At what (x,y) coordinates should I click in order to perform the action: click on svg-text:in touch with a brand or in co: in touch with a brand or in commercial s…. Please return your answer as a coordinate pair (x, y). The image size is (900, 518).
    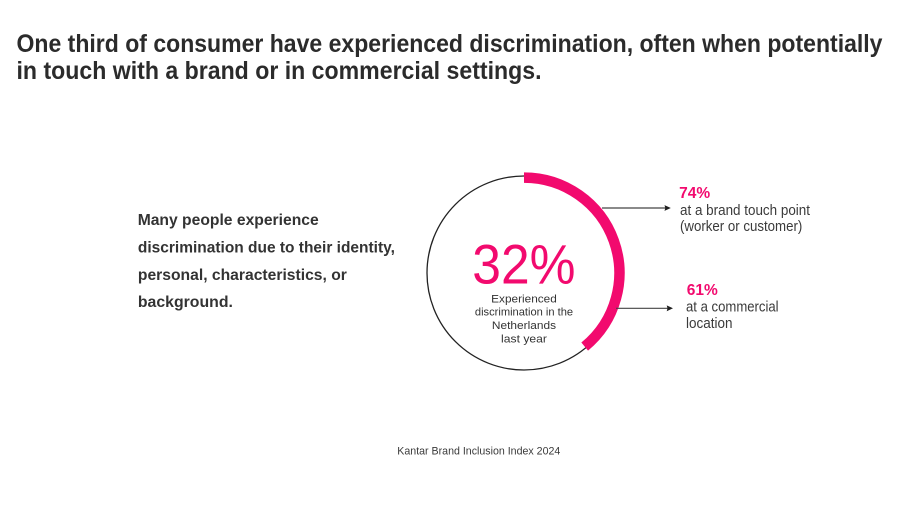
    Looking at the image, I should click on (279, 71).